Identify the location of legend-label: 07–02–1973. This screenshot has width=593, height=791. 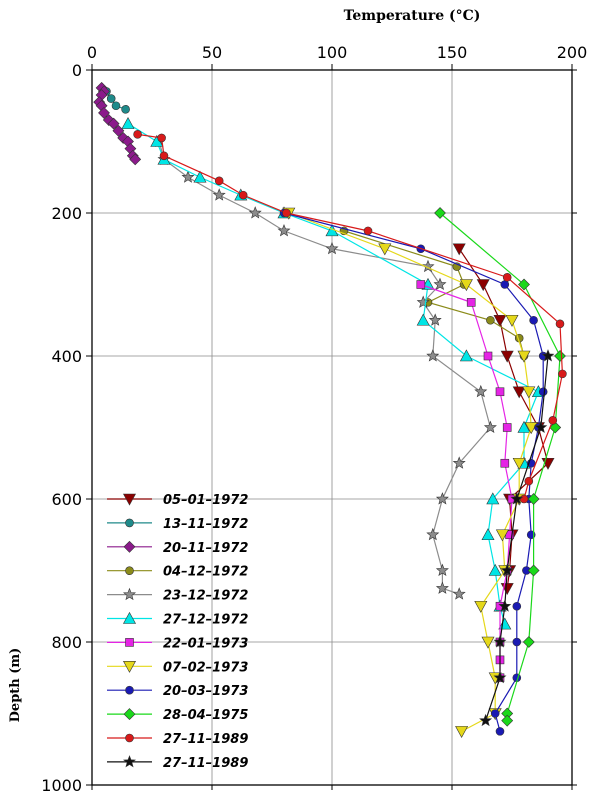
(205, 667).